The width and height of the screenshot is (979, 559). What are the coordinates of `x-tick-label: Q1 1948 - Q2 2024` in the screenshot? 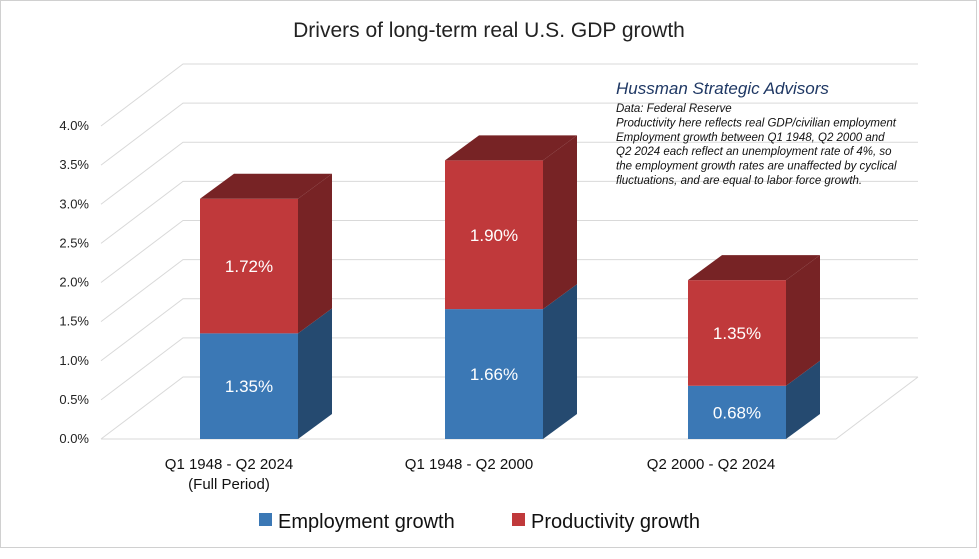 It's located at (229, 464).